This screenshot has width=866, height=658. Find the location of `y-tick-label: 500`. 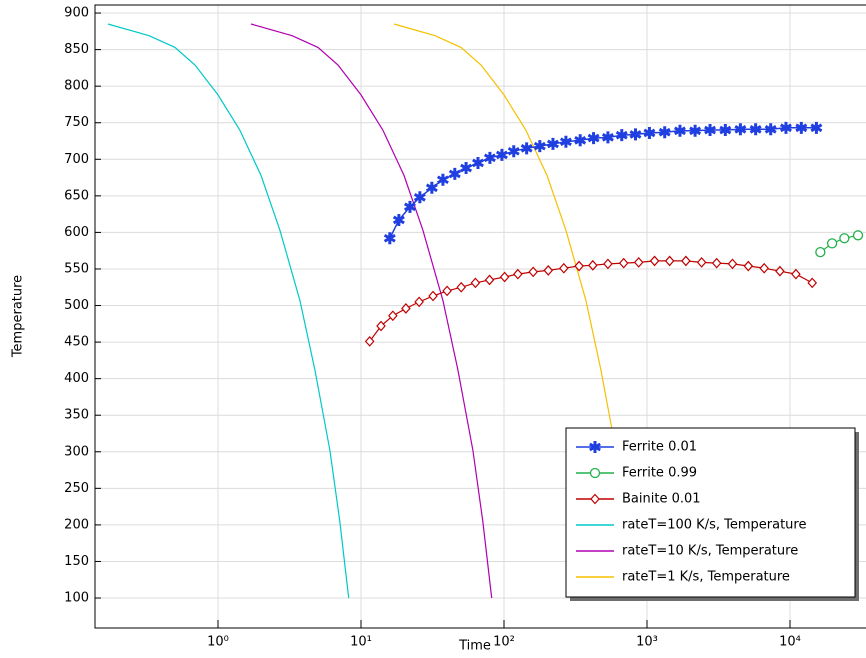

y-tick-label: 500 is located at coordinates (76, 305).